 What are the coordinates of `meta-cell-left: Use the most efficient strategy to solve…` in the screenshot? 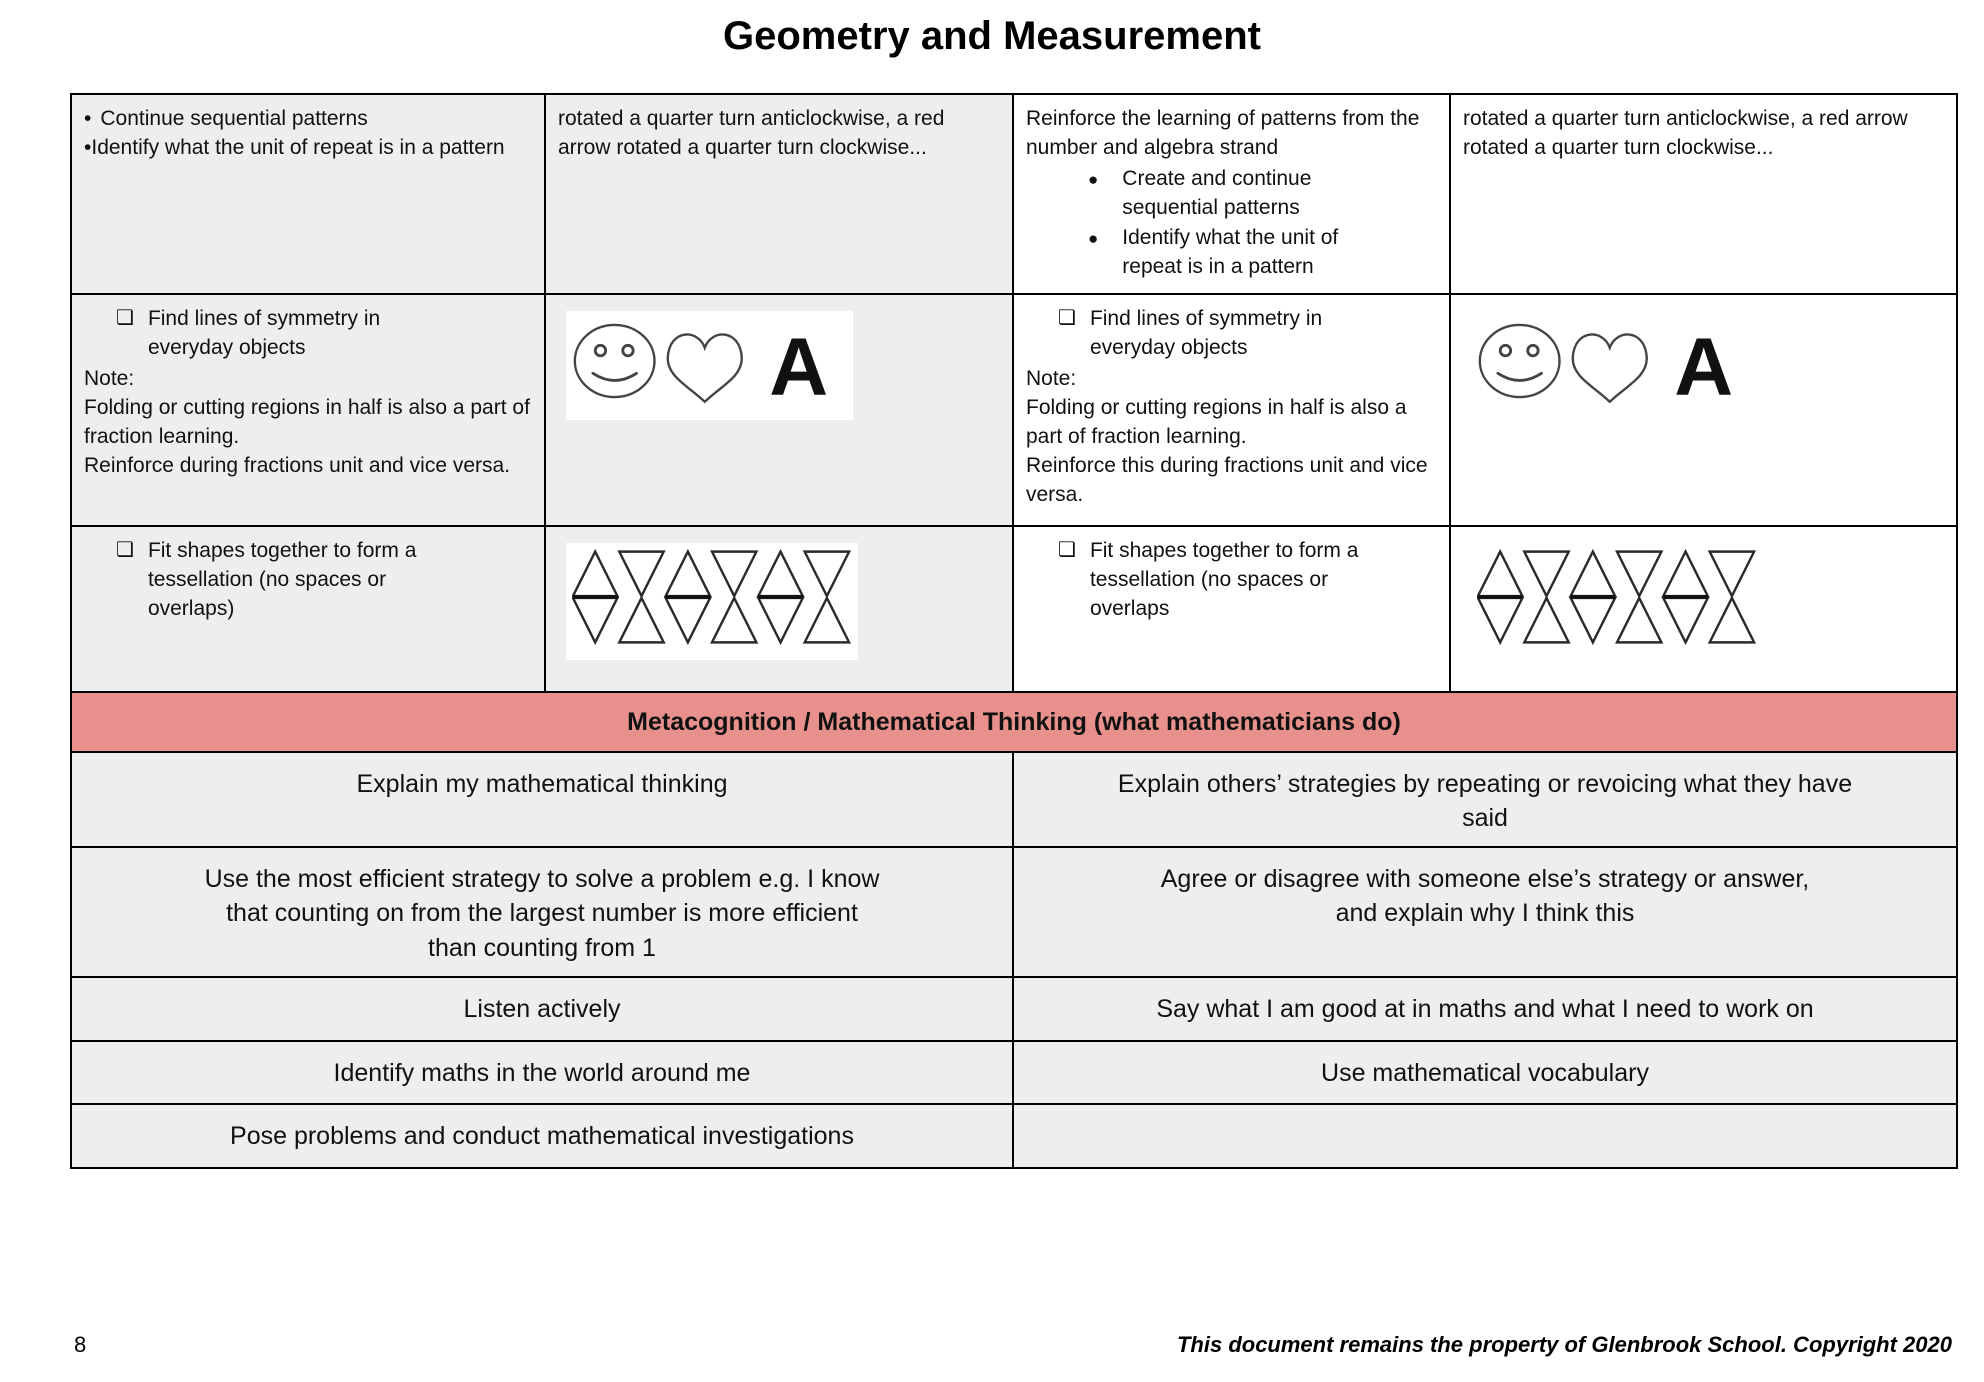 It's located at (542, 911).